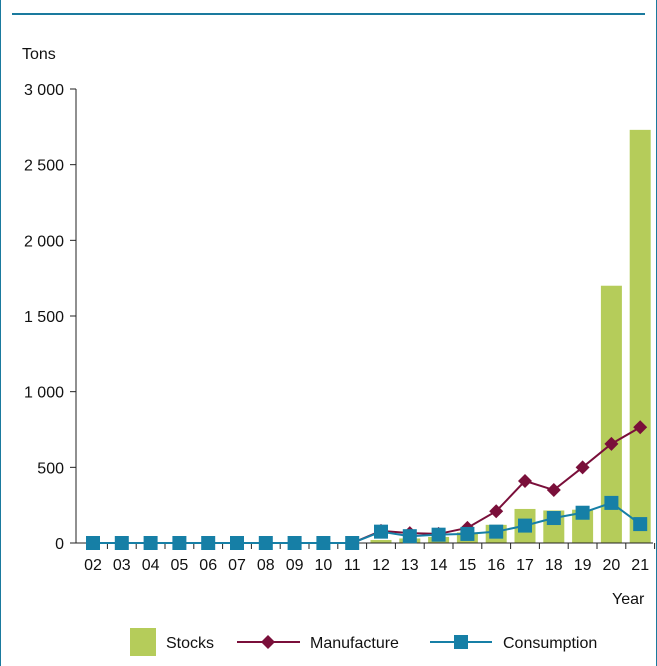 This screenshot has height=666, width=657. Describe the element at coordinates (496, 565) in the screenshot. I see `x-tick-label: 16` at that location.